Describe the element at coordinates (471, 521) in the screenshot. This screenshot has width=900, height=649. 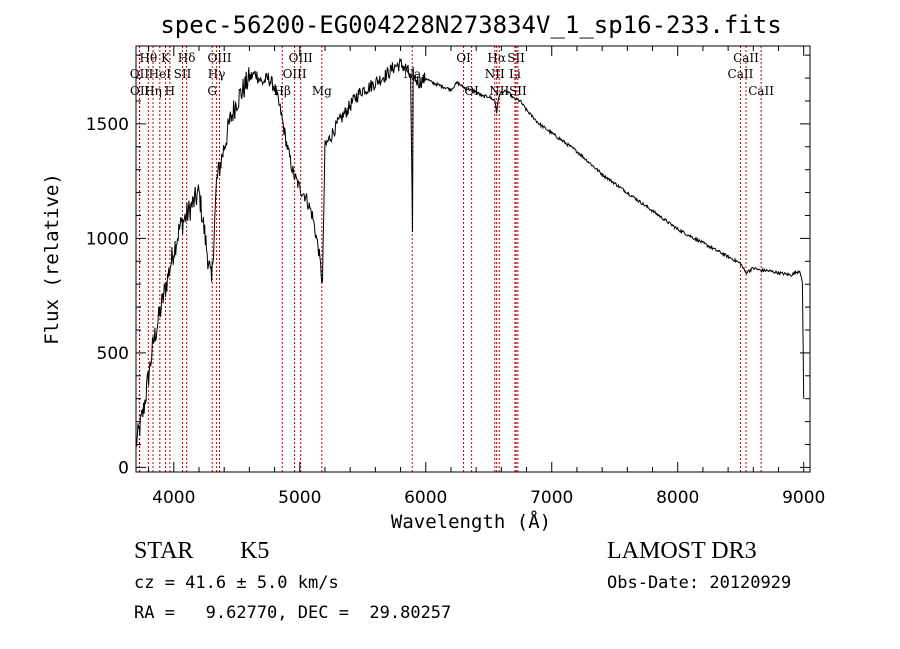
I see `x-axis-label: Wavelength (Å)` at that location.